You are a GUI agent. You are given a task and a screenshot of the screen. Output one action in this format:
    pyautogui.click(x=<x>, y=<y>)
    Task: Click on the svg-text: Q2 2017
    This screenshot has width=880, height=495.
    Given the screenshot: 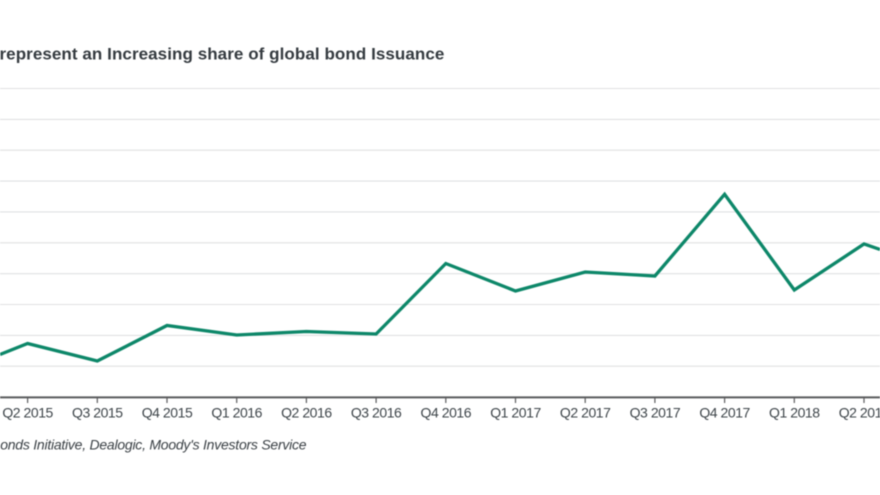 What is the action you would take?
    pyautogui.click(x=585, y=413)
    